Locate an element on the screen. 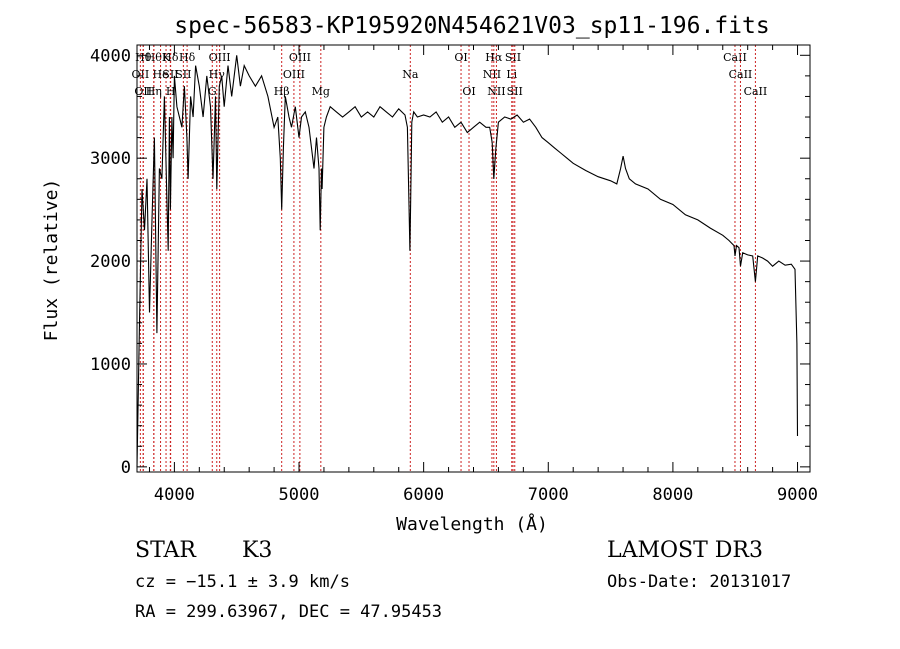 This screenshot has height=649, width=900. survey-label: LAMOST DR3 is located at coordinates (685, 550).